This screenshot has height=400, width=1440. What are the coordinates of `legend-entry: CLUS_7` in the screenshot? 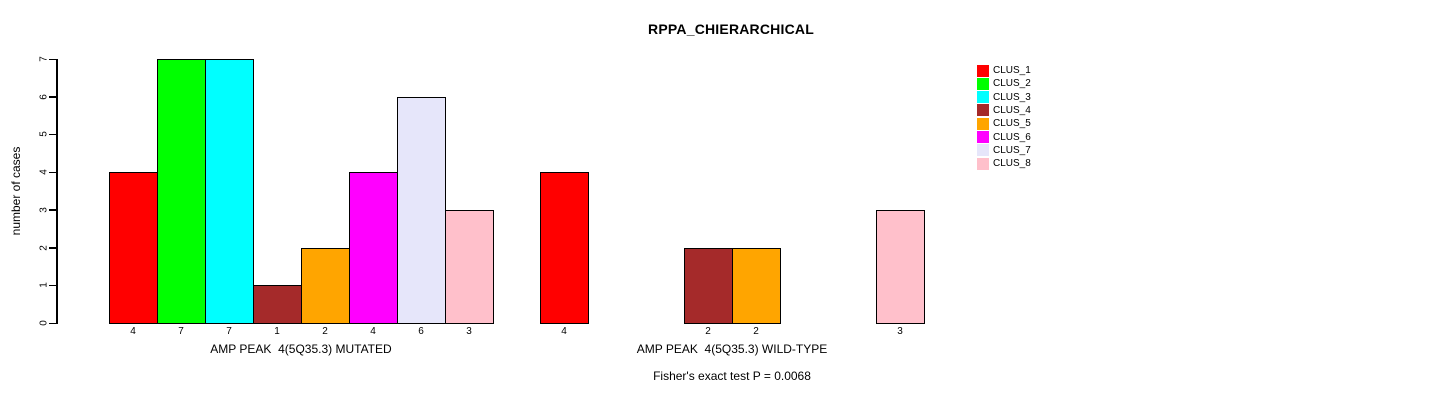 It's located at (1004, 150).